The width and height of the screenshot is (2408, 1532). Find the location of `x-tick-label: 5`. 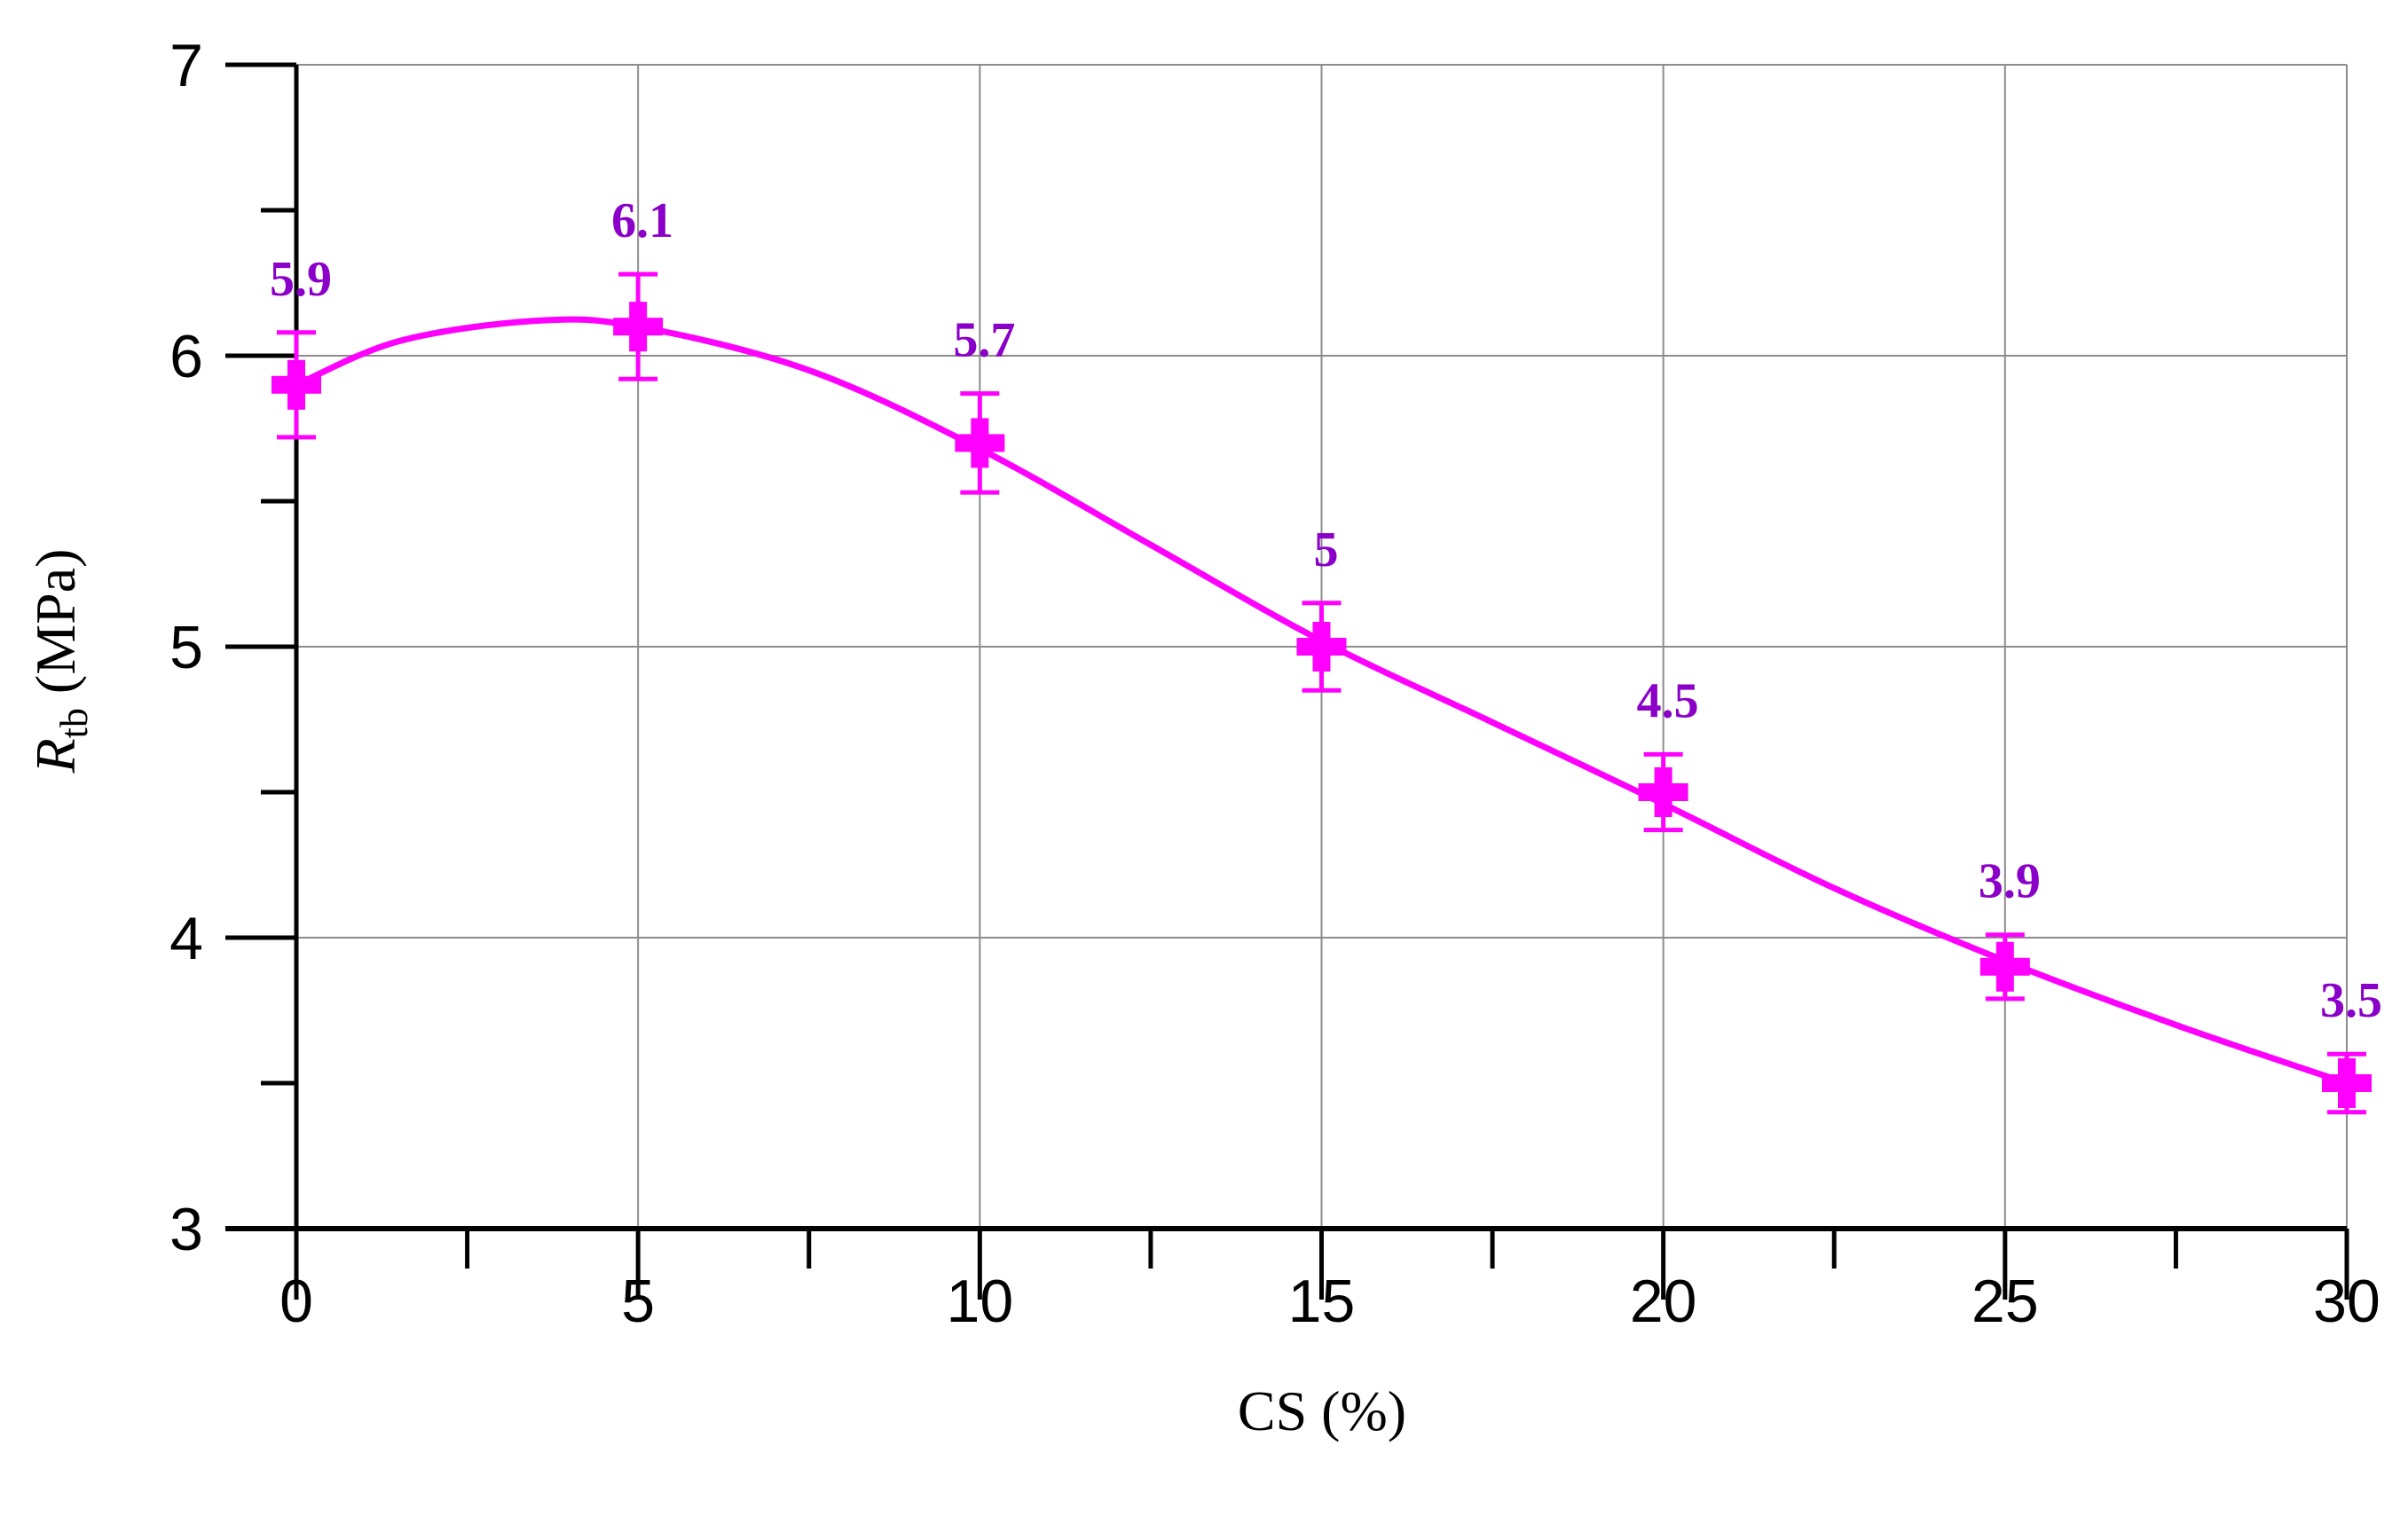

x-tick-label: 5 is located at coordinates (638, 1301).